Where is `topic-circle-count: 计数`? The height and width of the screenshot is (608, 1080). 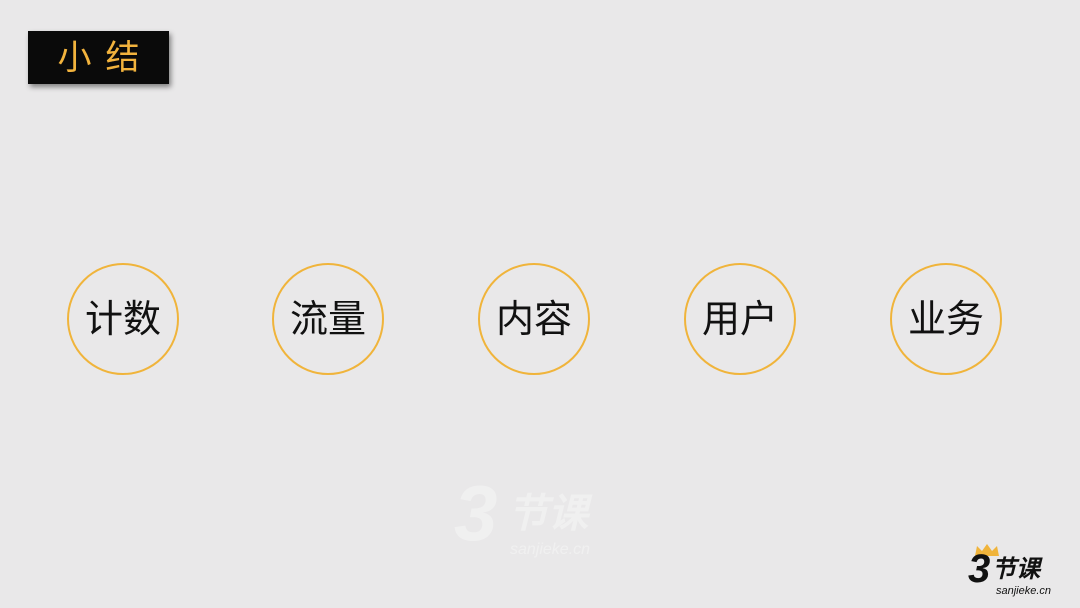
topic-circle-count: 计数 is located at coordinates (123, 319).